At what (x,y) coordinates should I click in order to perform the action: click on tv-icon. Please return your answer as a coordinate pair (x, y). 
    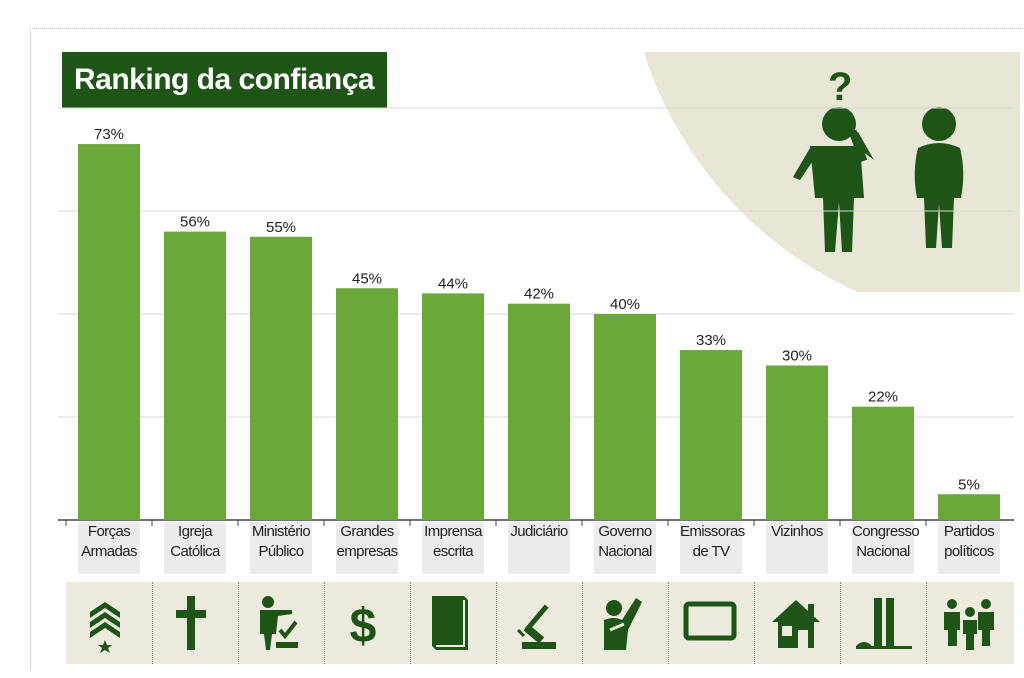
    Looking at the image, I should click on (711, 623).